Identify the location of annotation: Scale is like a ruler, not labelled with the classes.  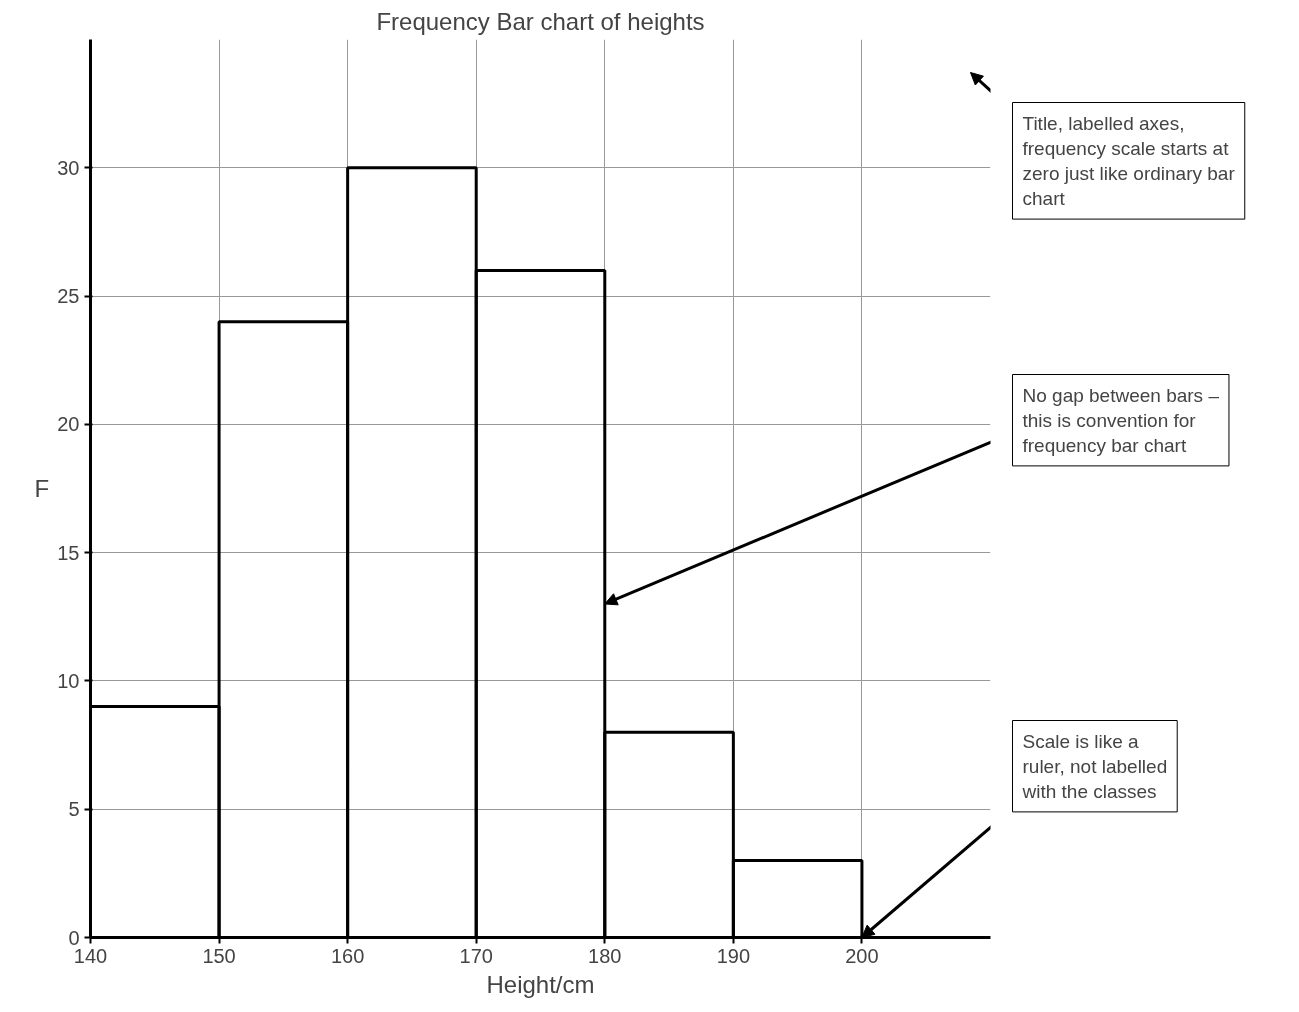
(1094, 766).